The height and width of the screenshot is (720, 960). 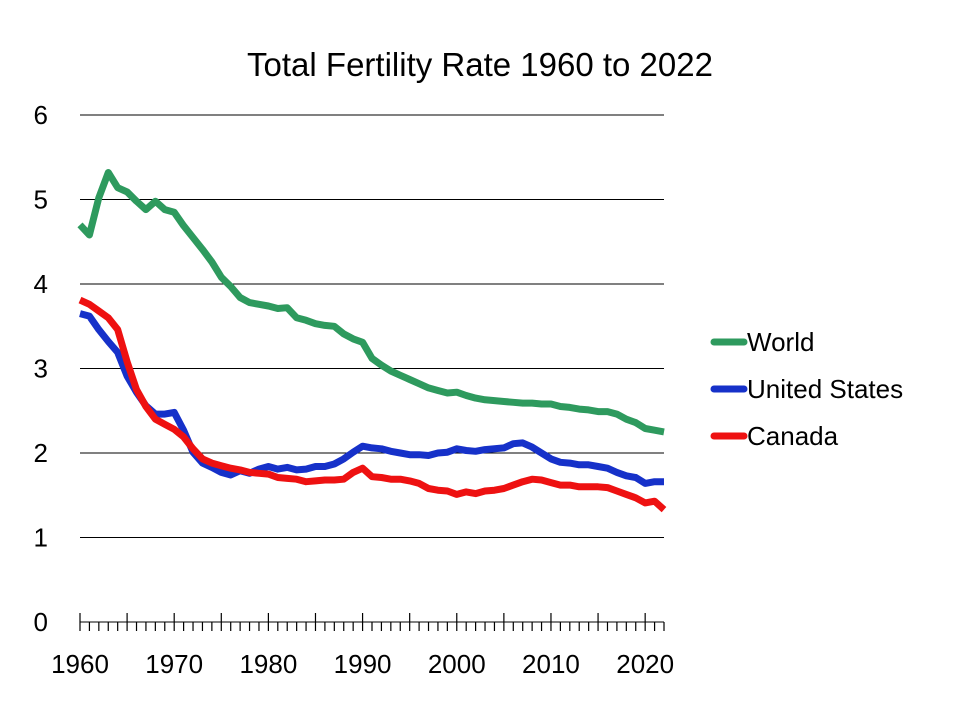 What do you see at coordinates (551, 664) in the screenshot?
I see `x-tick-label: 2010` at bounding box center [551, 664].